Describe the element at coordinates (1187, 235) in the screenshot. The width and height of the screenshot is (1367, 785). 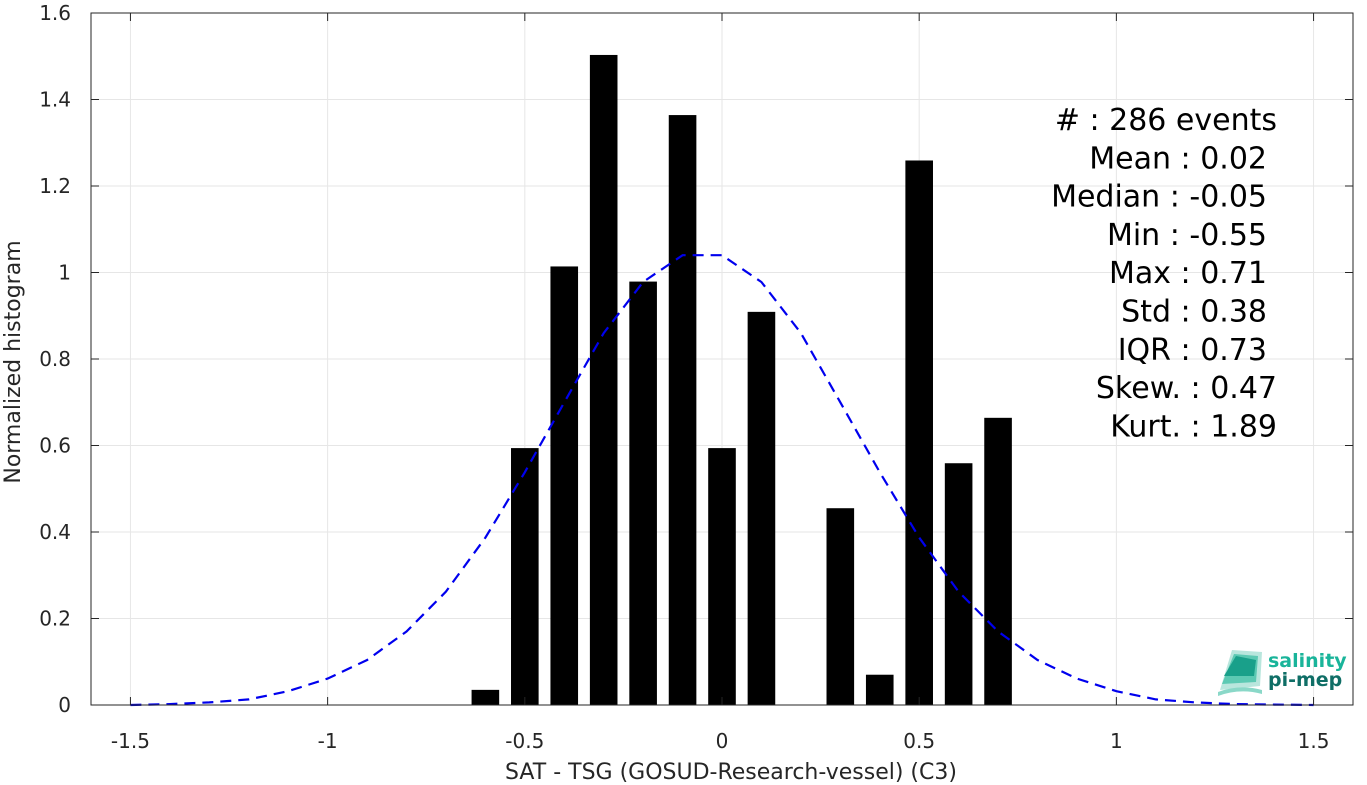
I see `stat-line: Min : -0.55` at that location.